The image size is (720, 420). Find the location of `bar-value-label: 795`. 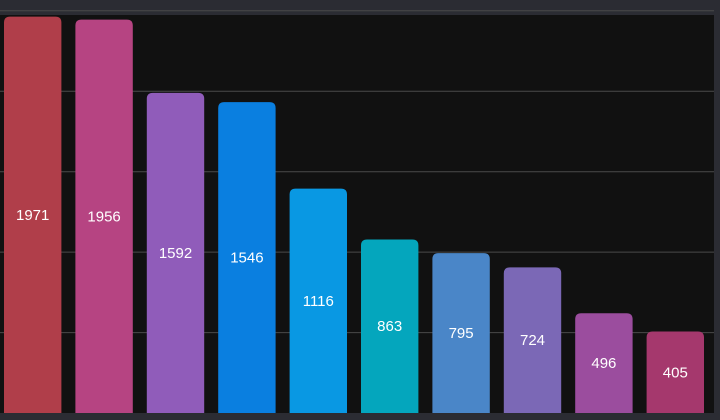

bar-value-label: 795 is located at coordinates (461, 333).